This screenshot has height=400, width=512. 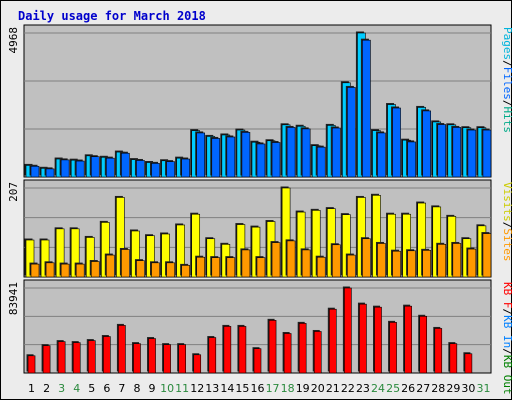 What do you see at coordinates (76, 388) in the screenshot?
I see `x-tick-label: 4` at bounding box center [76, 388].